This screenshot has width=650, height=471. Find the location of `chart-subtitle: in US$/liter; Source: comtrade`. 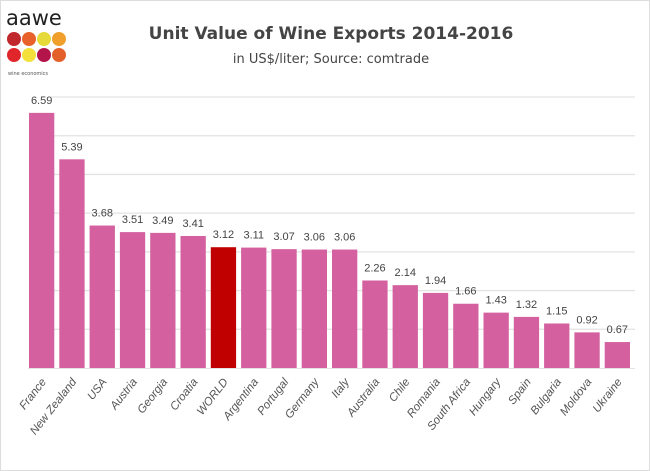

chart-subtitle: in US$/liter; Source: comtrade is located at coordinates (331, 59).